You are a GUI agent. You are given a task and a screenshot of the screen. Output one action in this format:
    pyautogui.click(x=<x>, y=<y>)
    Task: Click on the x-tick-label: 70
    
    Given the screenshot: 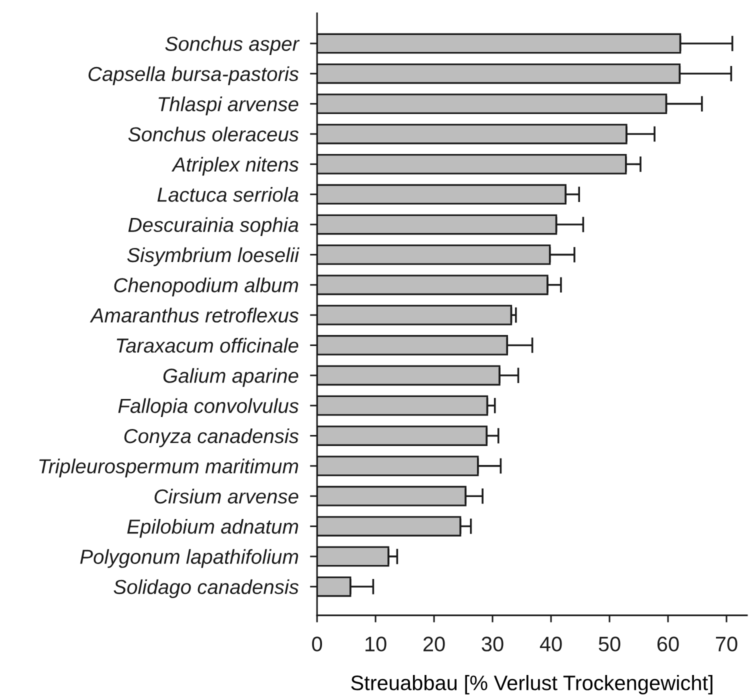 What is the action you would take?
    pyautogui.click(x=727, y=644)
    